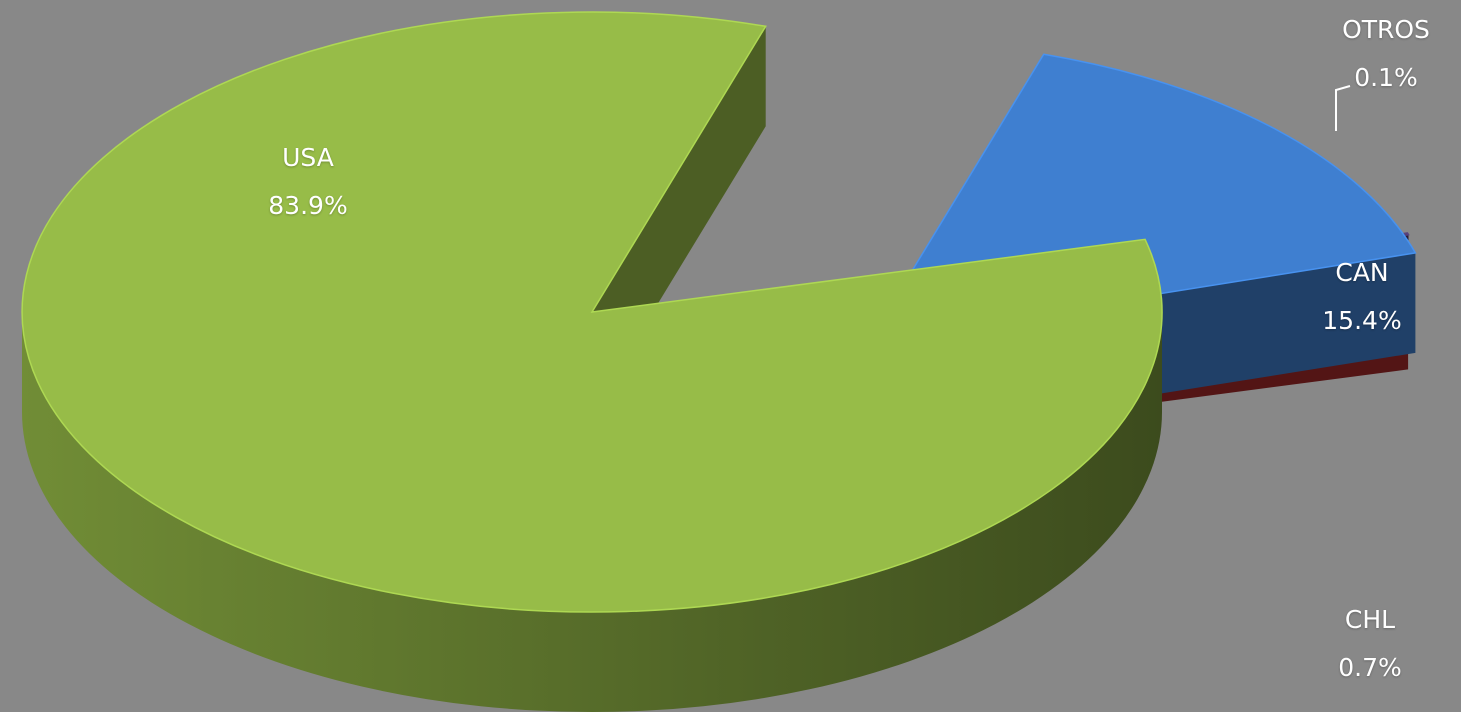 Image resolution: width=1461 pixels, height=712 pixels. What do you see at coordinates (308, 157) in the screenshot?
I see `slice-name-usa: USA` at bounding box center [308, 157].